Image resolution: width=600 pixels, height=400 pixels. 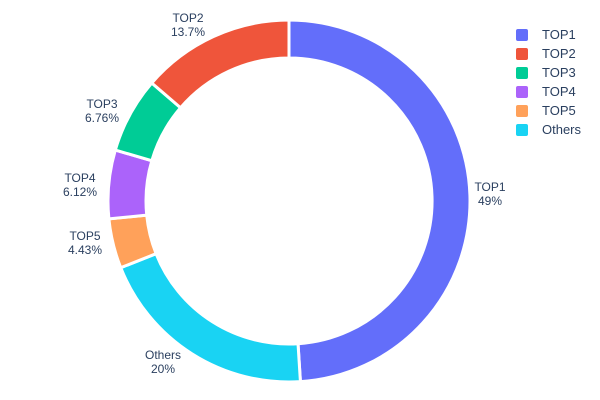 What do you see at coordinates (85, 243) in the screenshot?
I see `slice-label-top5: TOP5 4.43%` at bounding box center [85, 243].